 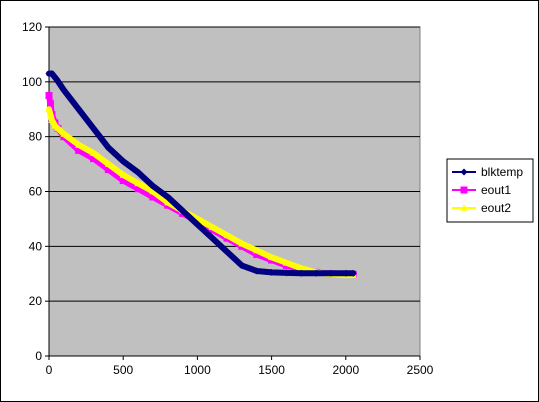 What do you see at coordinates (496, 190) in the screenshot?
I see `legend-label: eout1` at bounding box center [496, 190].